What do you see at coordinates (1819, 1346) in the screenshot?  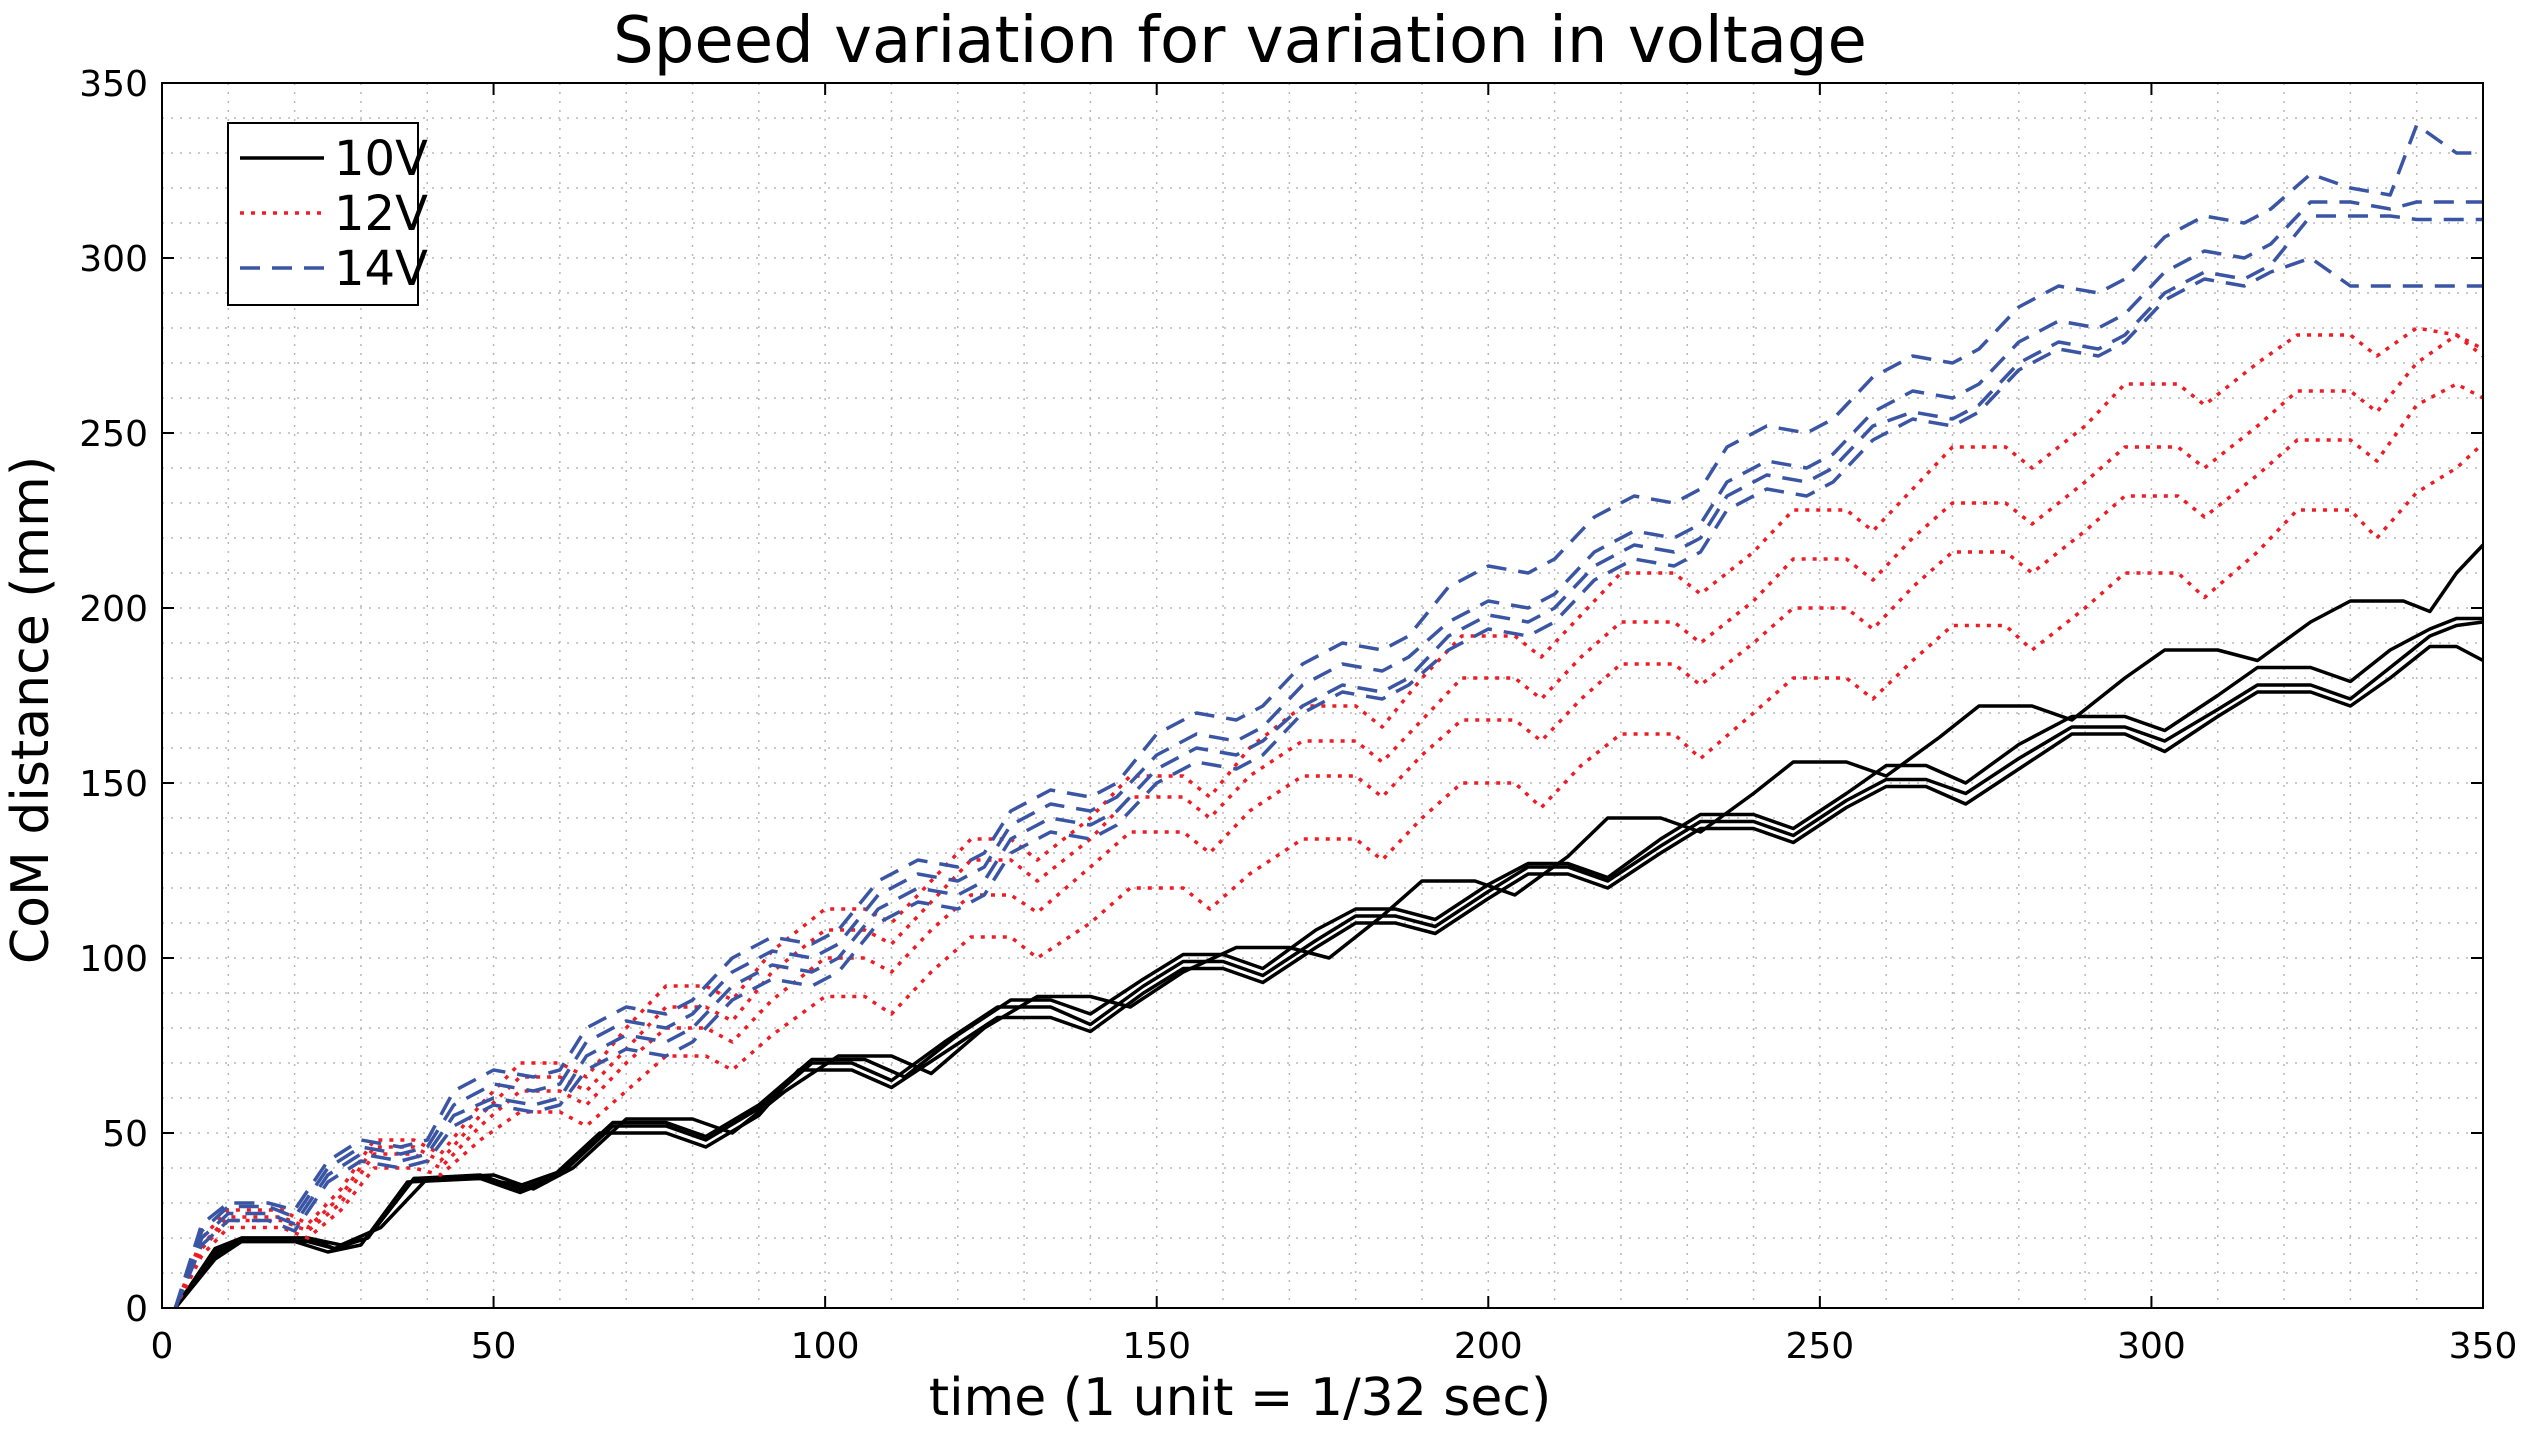 I see `x-tick-label: 250` at bounding box center [1819, 1346].